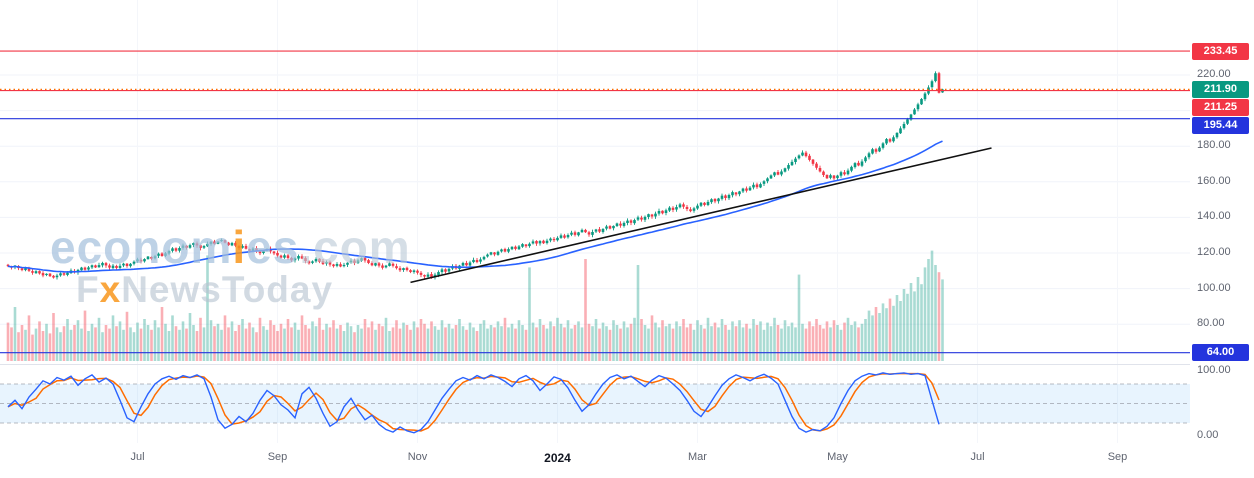 Image resolution: width=1254 pixels, height=478 pixels. What do you see at coordinates (627, 460) in the screenshot?
I see `time-axis: Jul Sep Nov 2024 Mar May Jul Sep` at bounding box center [627, 460].